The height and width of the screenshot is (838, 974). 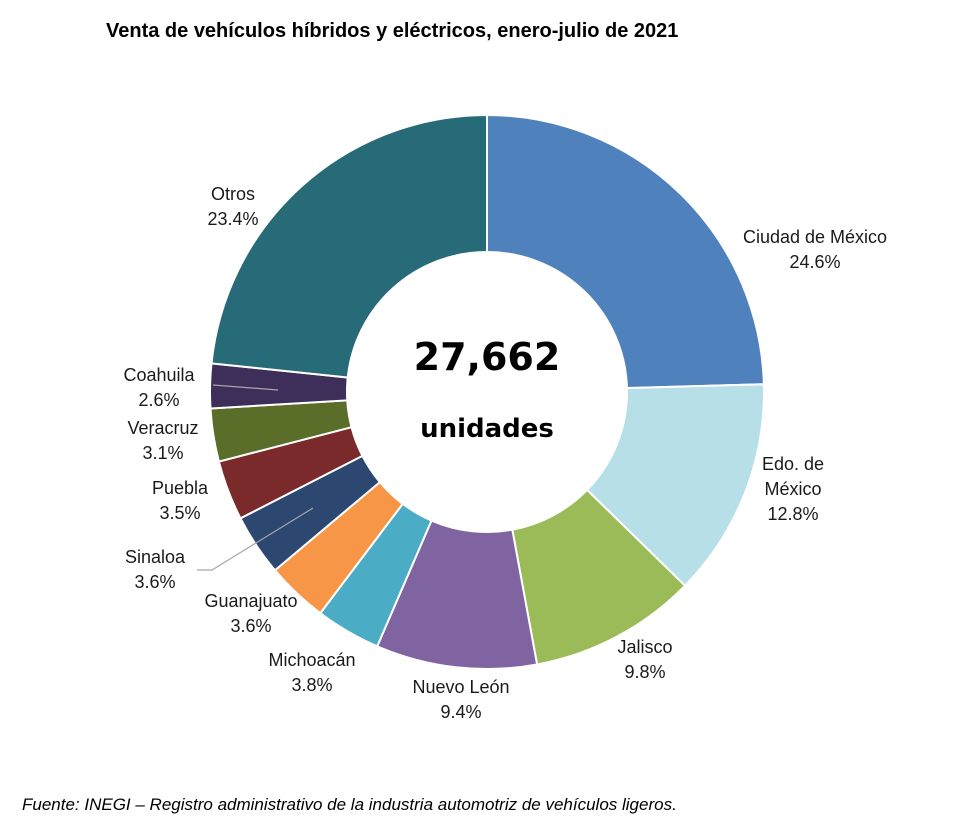 I want to click on label-guanajuato: Guanajuato 3.6%, so click(x=250, y=613).